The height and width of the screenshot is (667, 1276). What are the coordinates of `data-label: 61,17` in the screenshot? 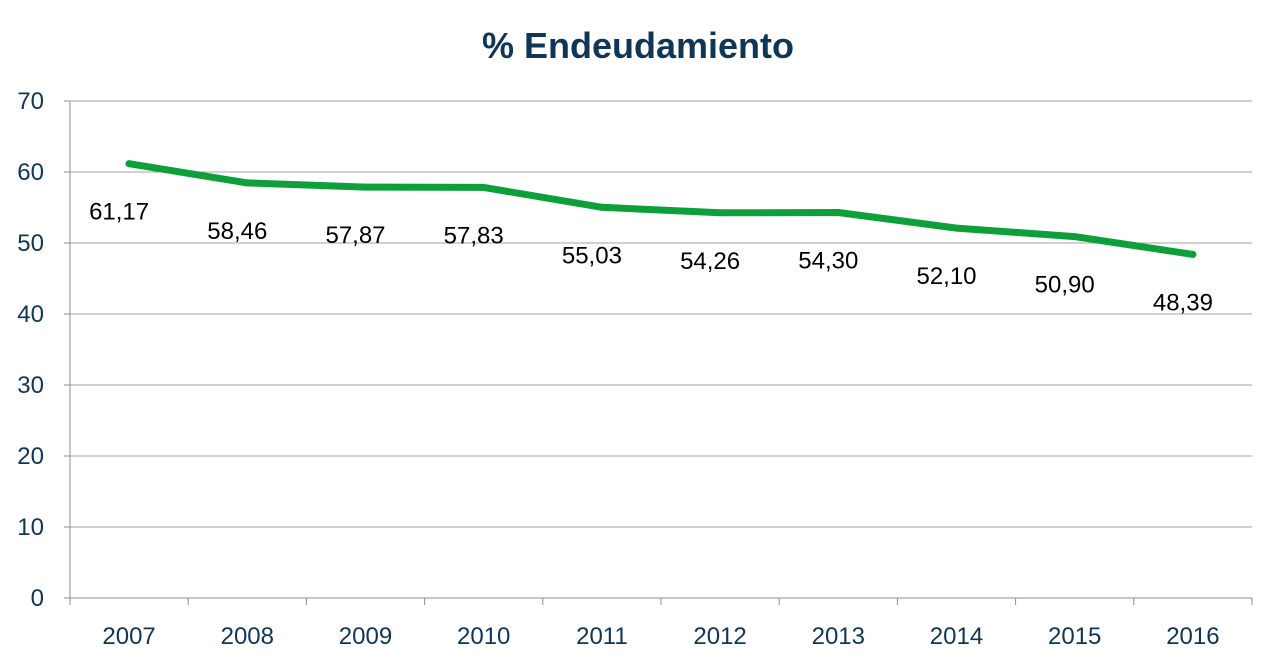 It's located at (119, 212).